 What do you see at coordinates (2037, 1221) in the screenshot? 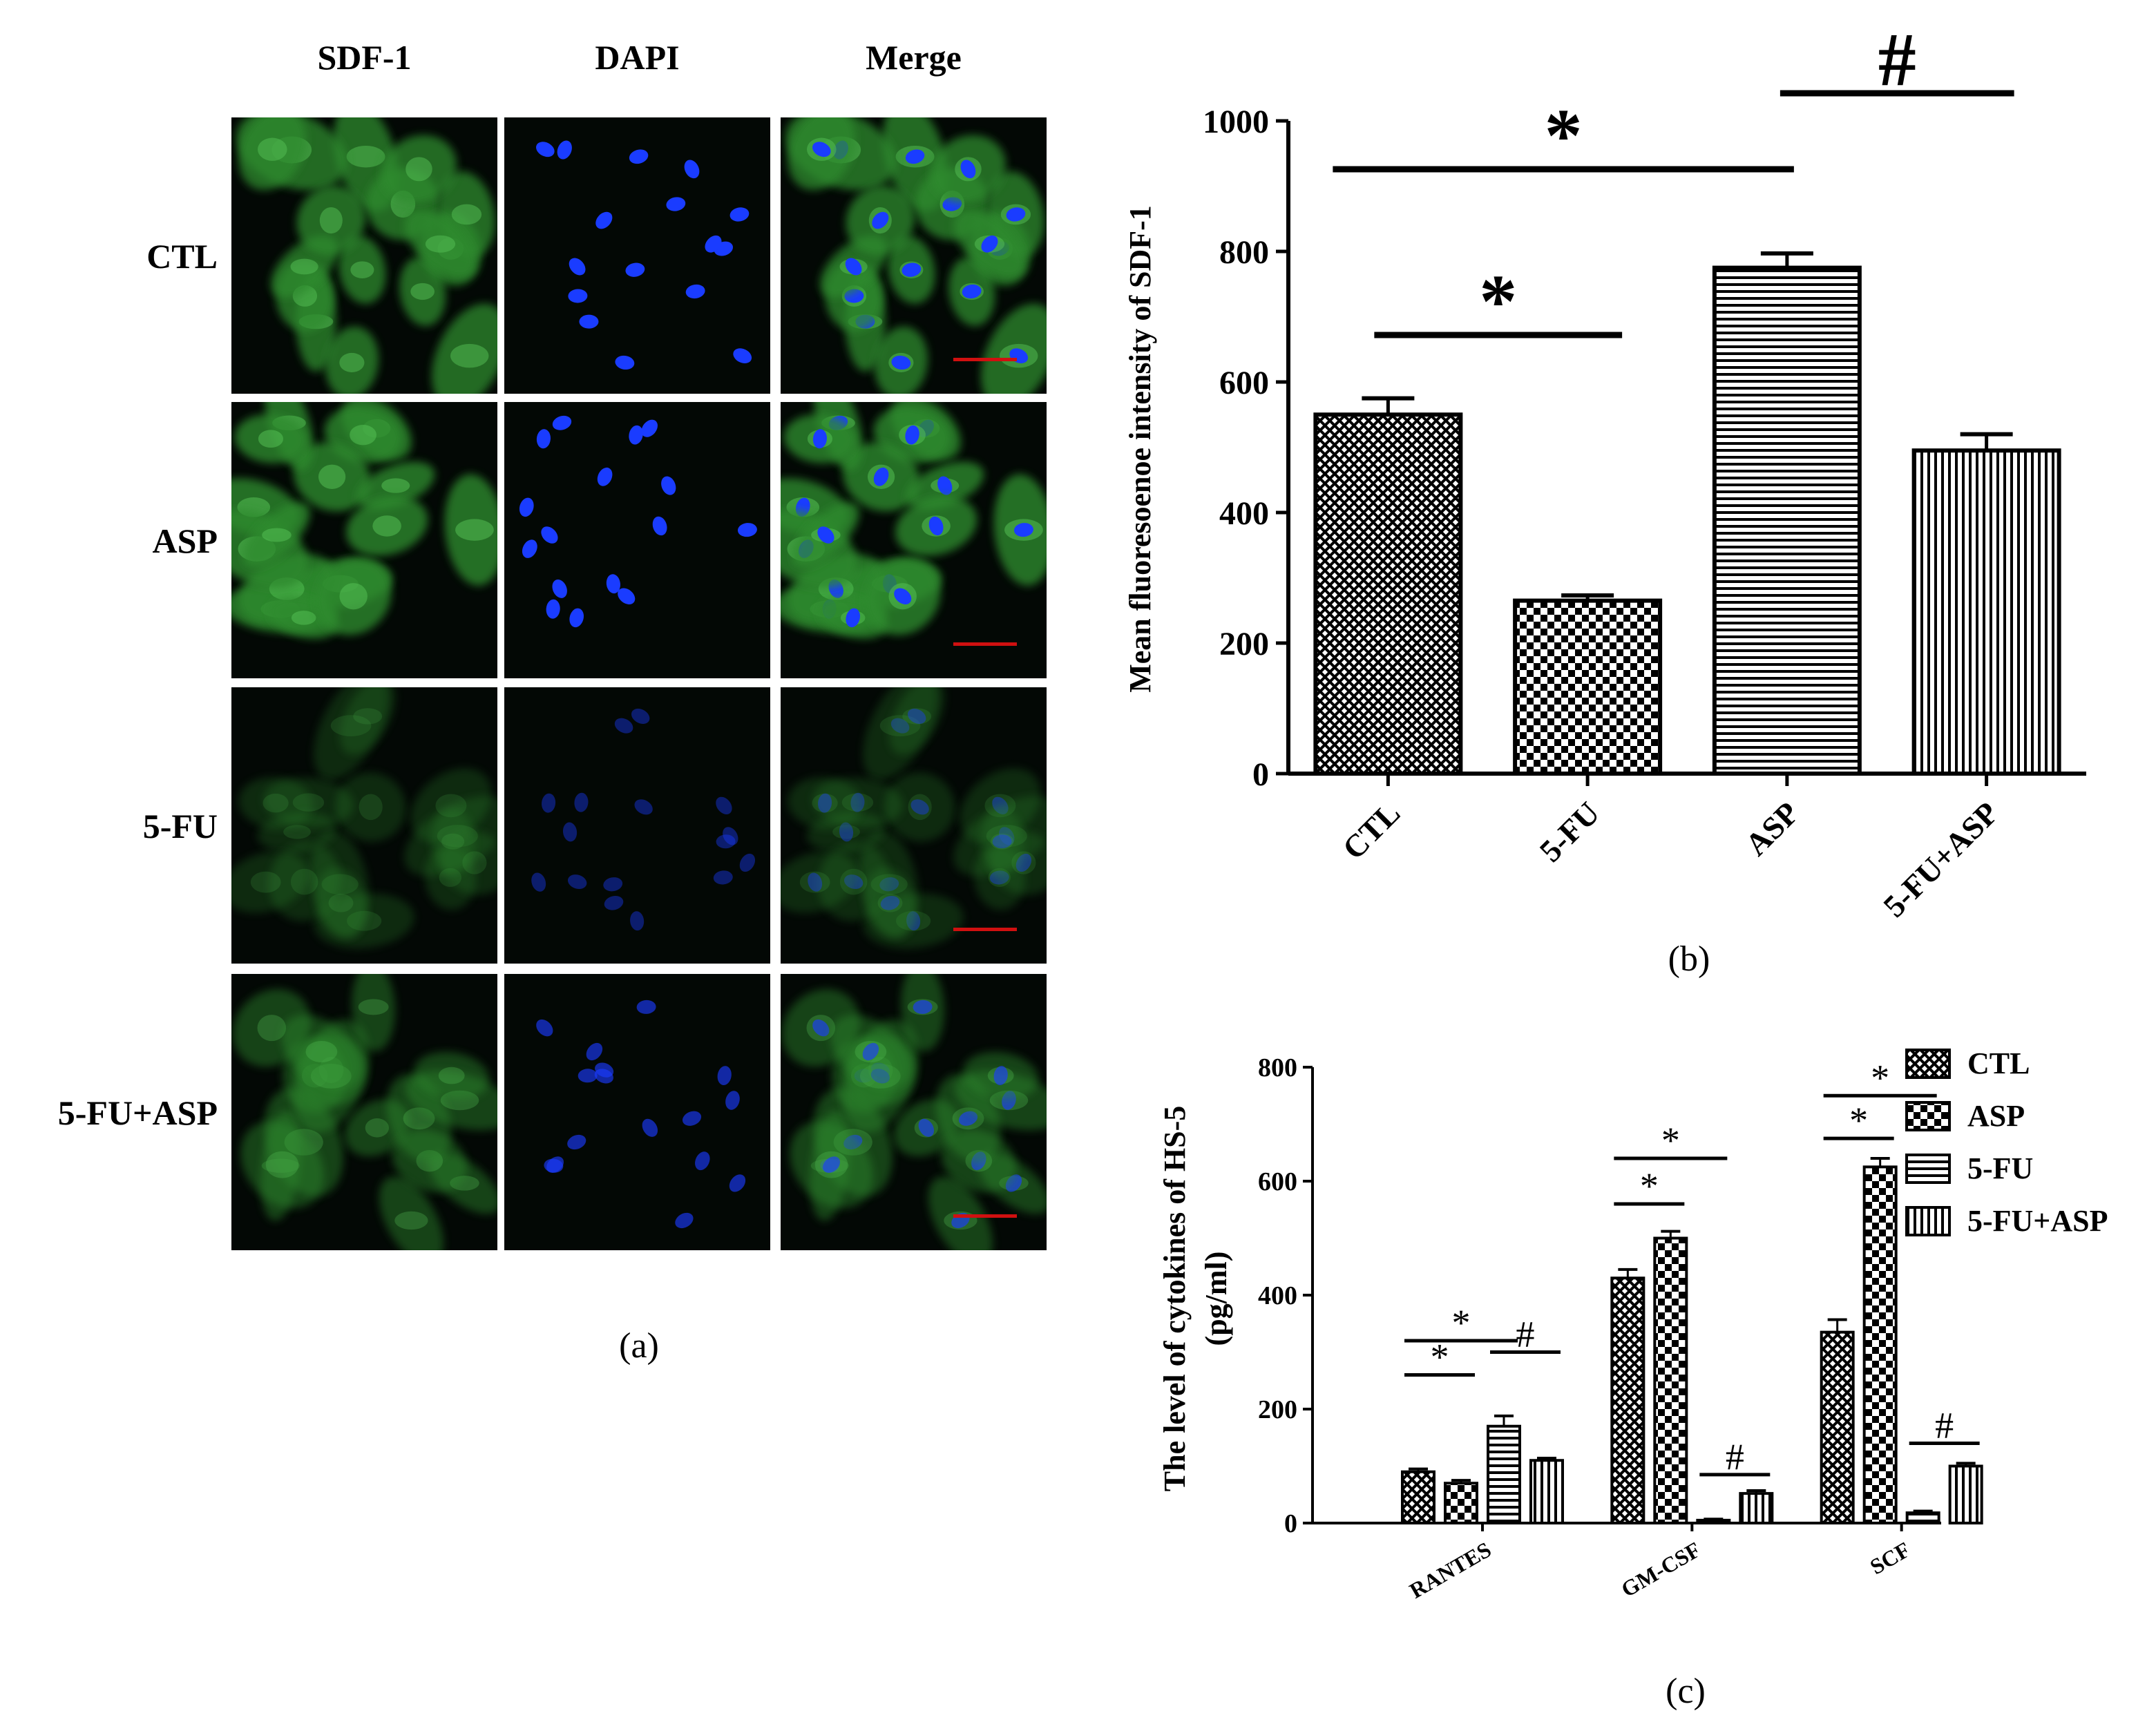
I see `legend-label-5-fu-asp: 5-FU+ASP` at bounding box center [2037, 1221].